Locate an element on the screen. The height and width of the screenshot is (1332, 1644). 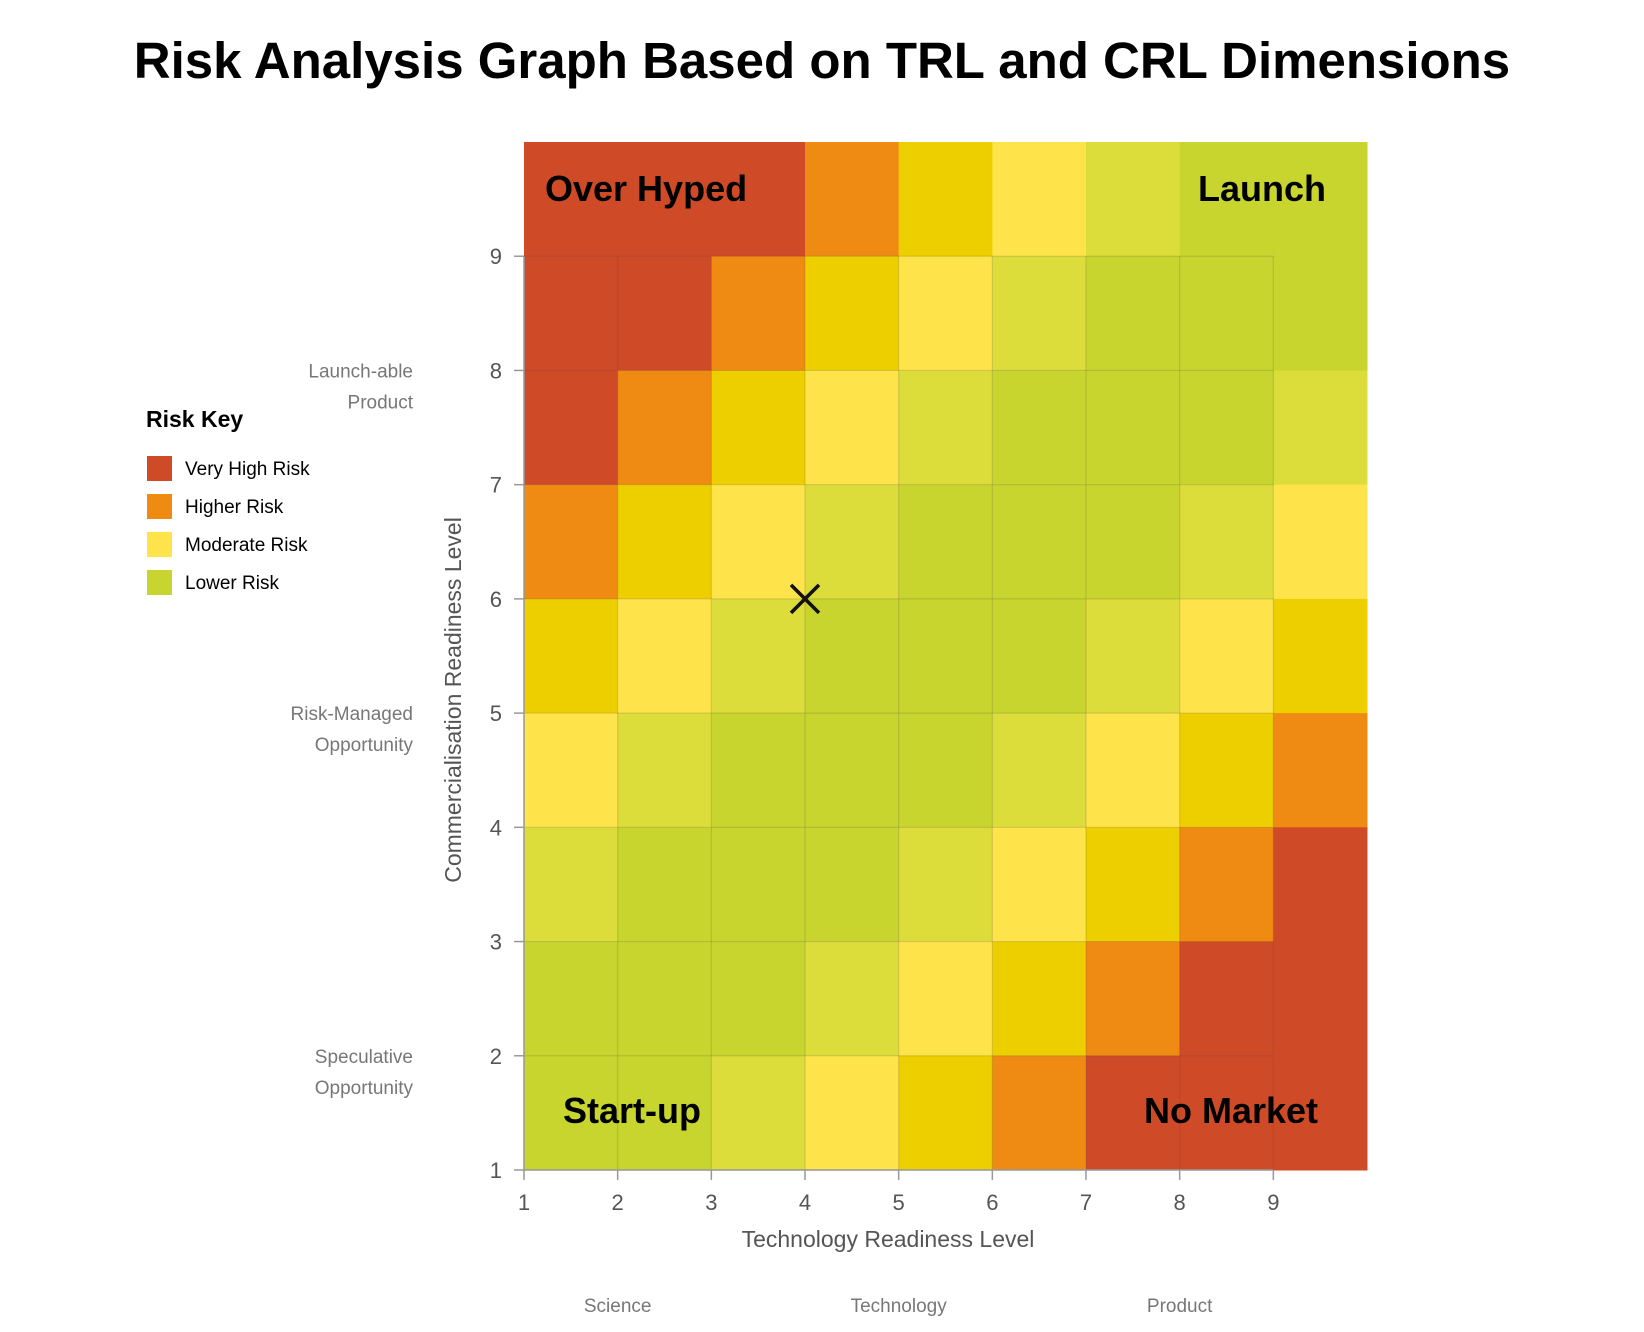
x-tick-label: 4 is located at coordinates (805, 1202).